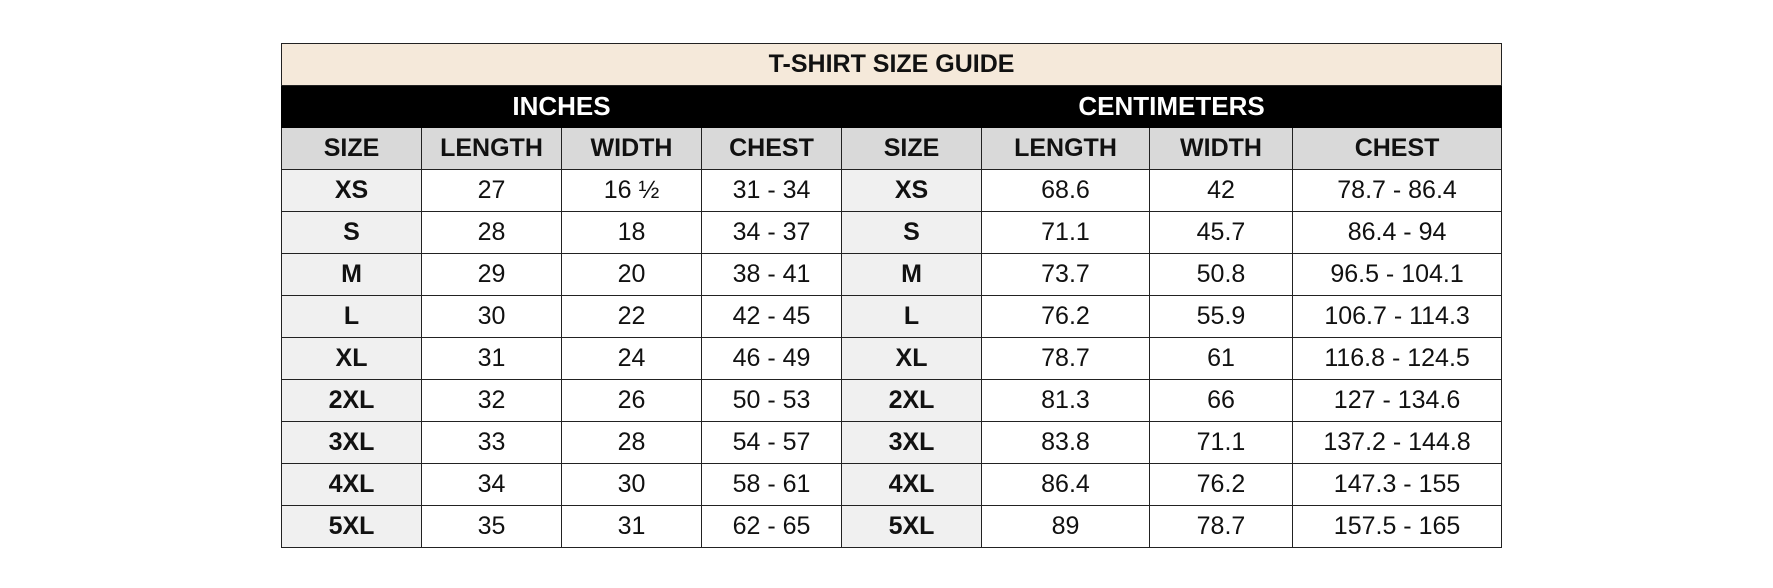 The image size is (1773, 588). I want to click on measure-cell: 137.2 - 144.8, so click(1397, 442).